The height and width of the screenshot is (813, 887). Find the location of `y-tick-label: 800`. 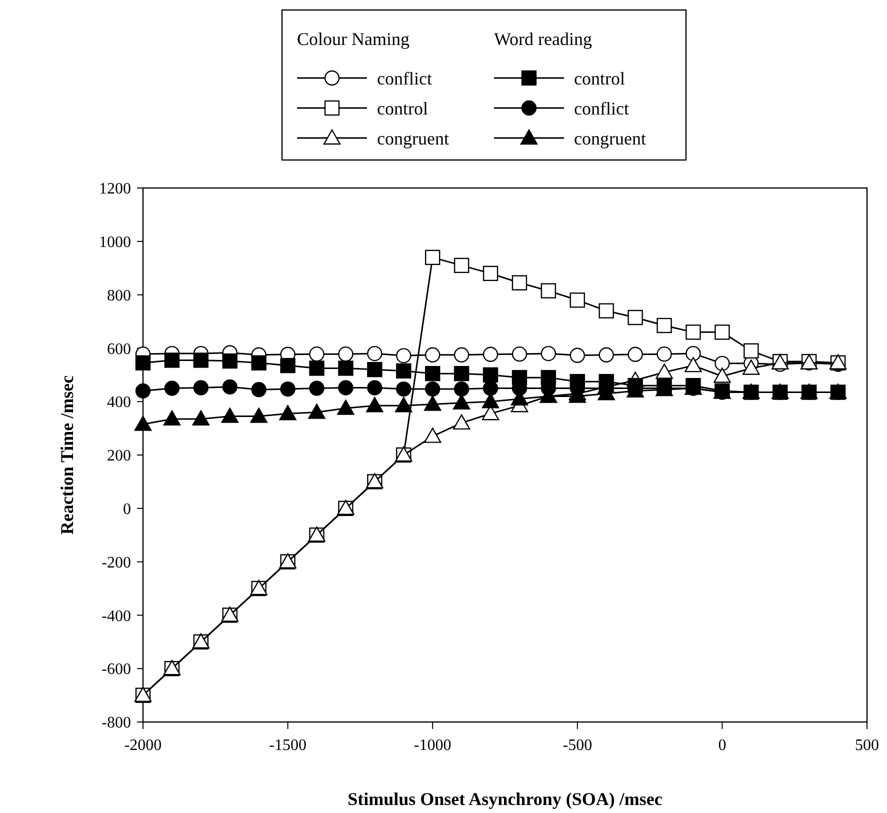

y-tick-label: 800 is located at coordinates (119, 295).